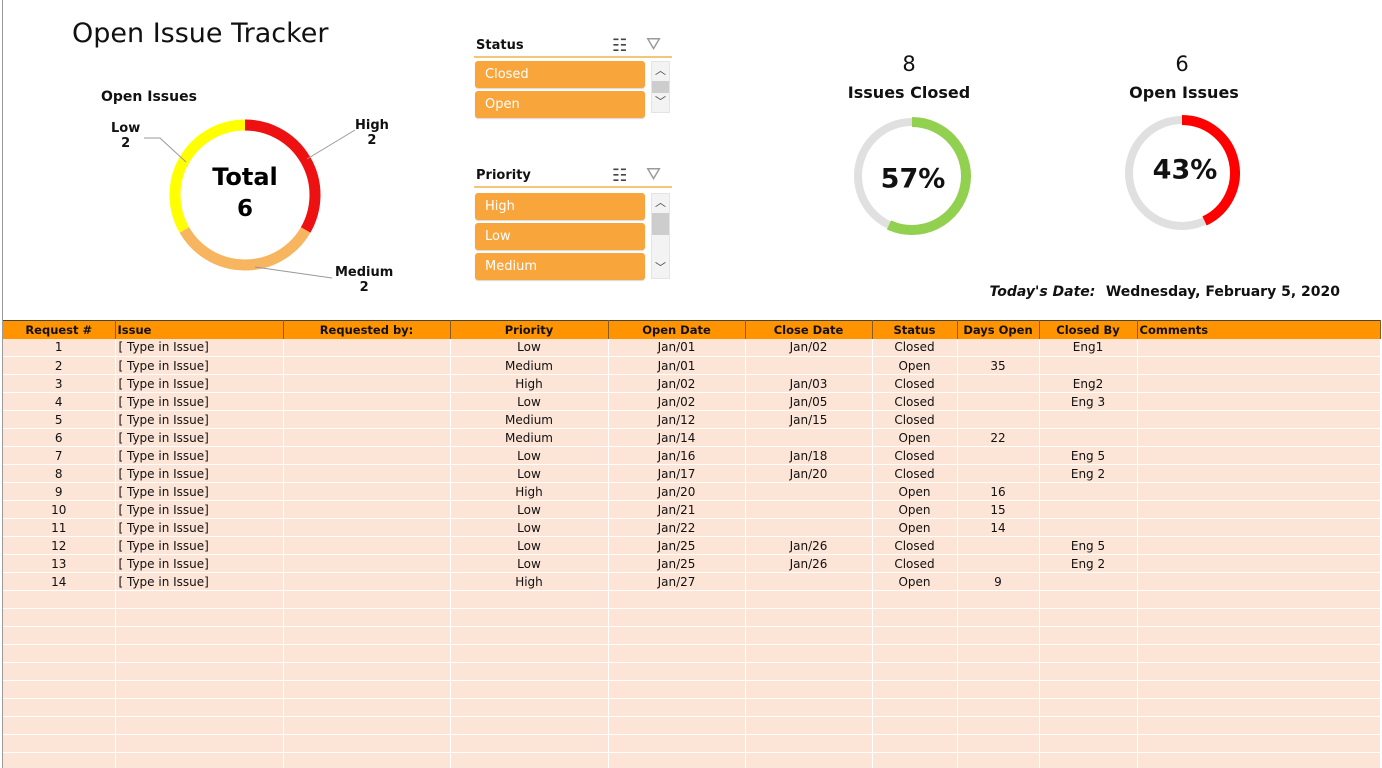 This screenshot has width=1382, height=768. I want to click on table-cell: High, so click(529, 581).